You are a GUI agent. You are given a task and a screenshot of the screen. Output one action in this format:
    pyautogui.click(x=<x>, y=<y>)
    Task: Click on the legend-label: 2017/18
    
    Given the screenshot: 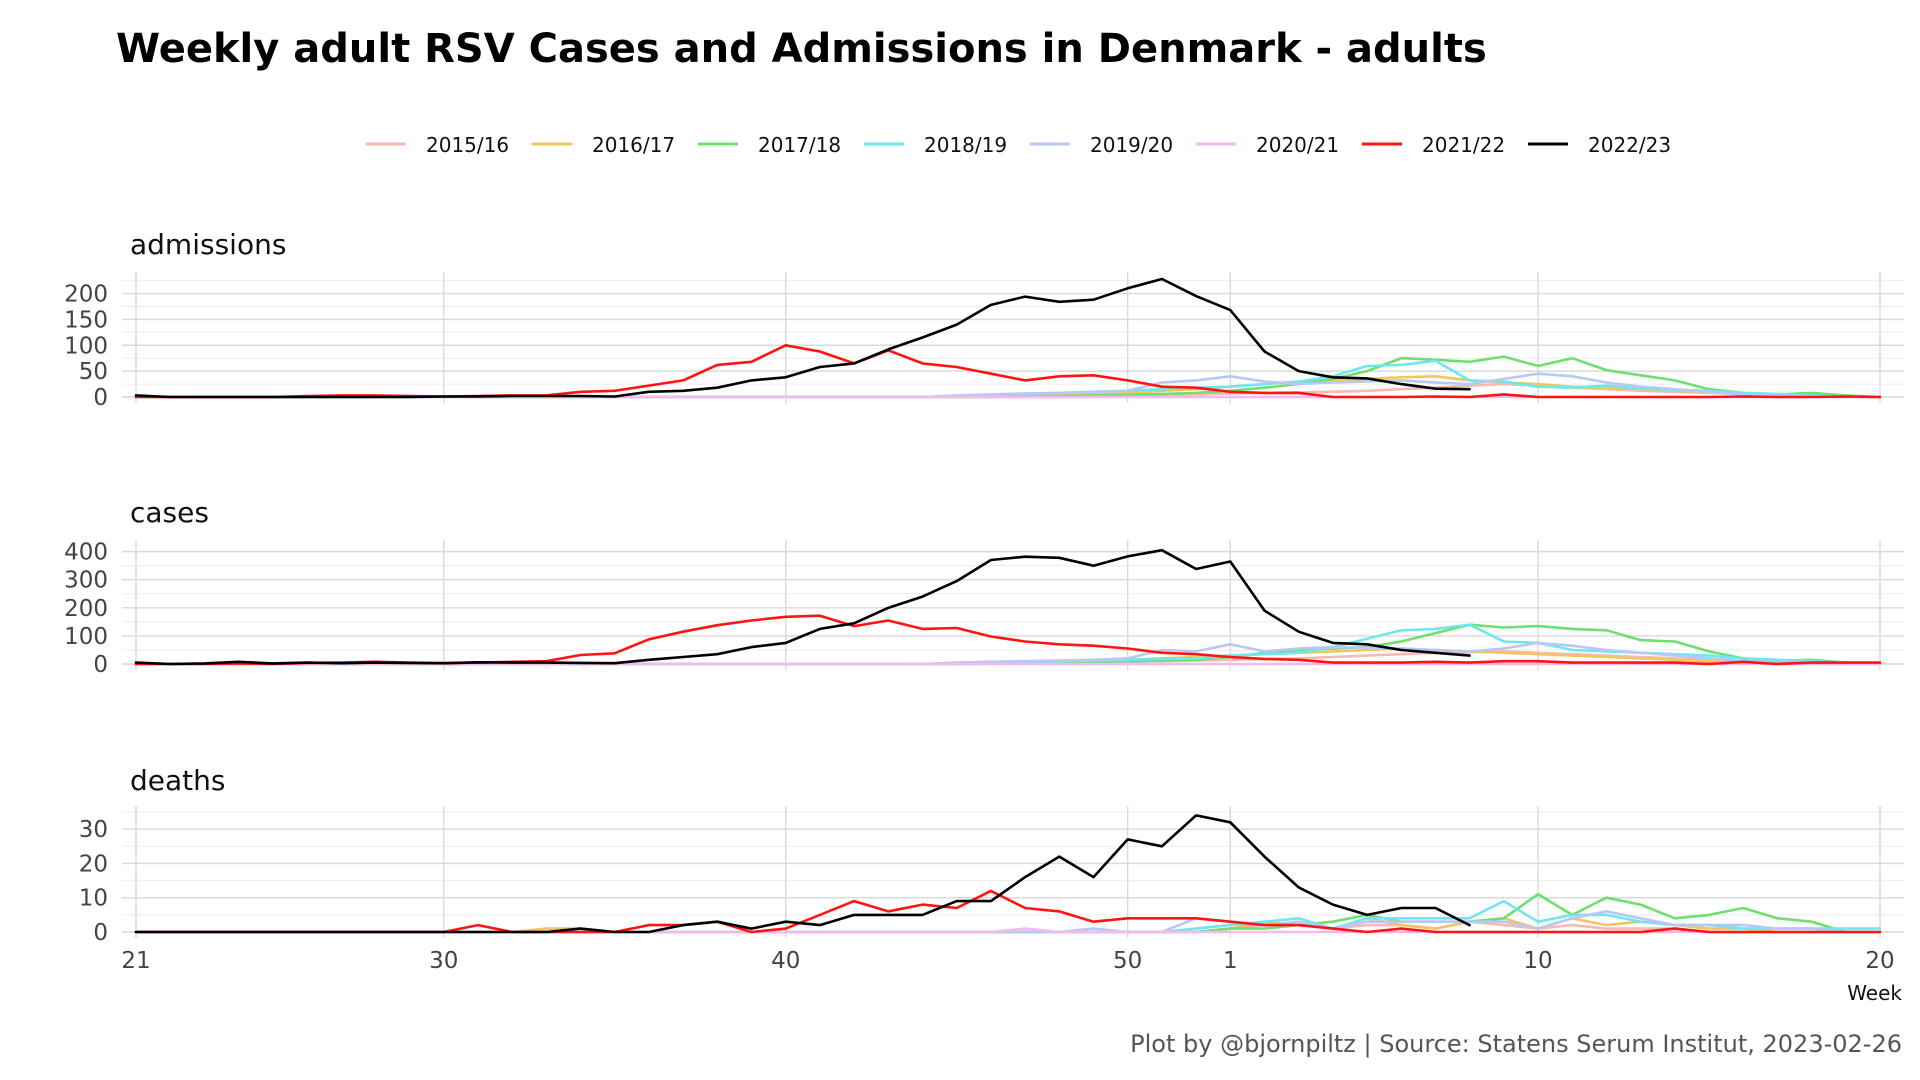 What is the action you would take?
    pyautogui.click(x=799, y=145)
    